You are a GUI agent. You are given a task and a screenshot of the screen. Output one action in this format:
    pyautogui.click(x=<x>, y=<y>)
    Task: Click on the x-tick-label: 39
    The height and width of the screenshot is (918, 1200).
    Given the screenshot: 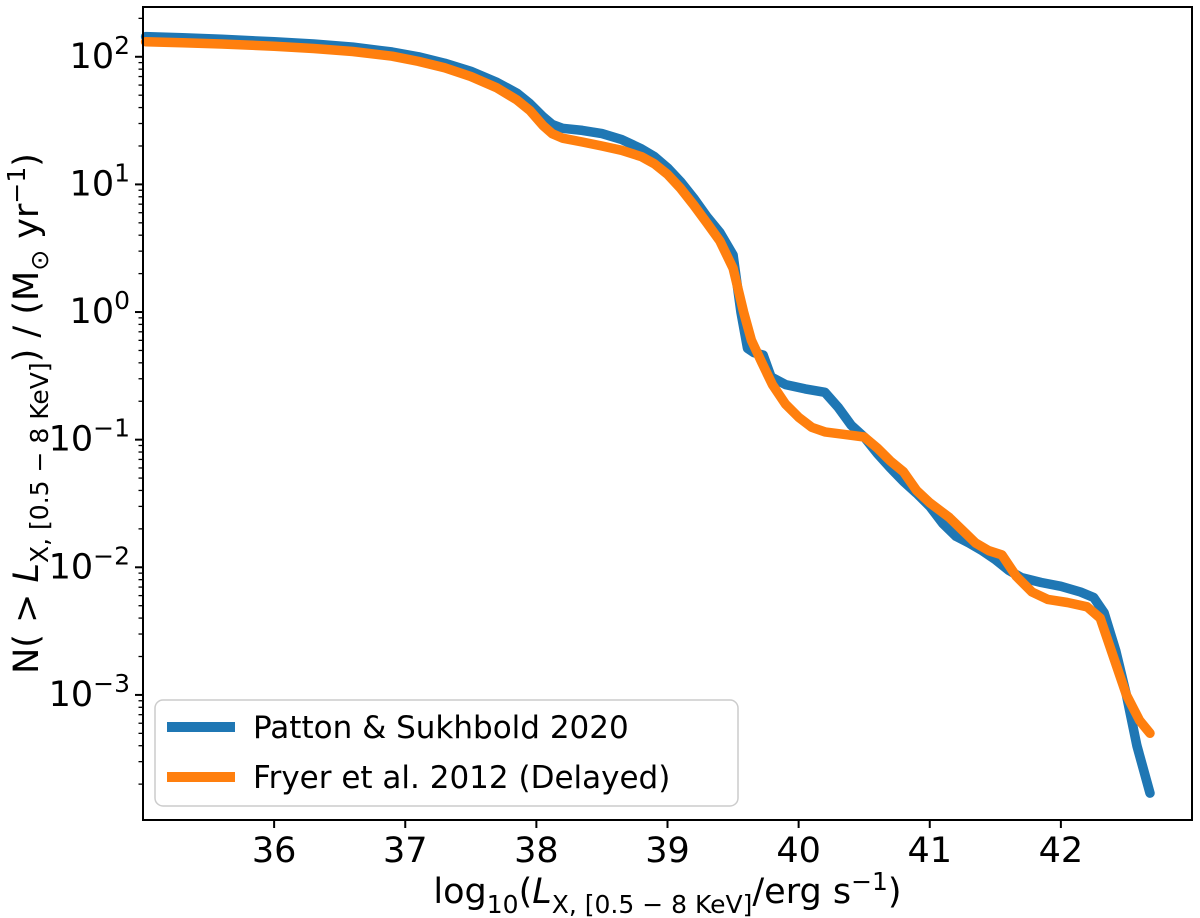 What is the action you would take?
    pyautogui.click(x=667, y=851)
    